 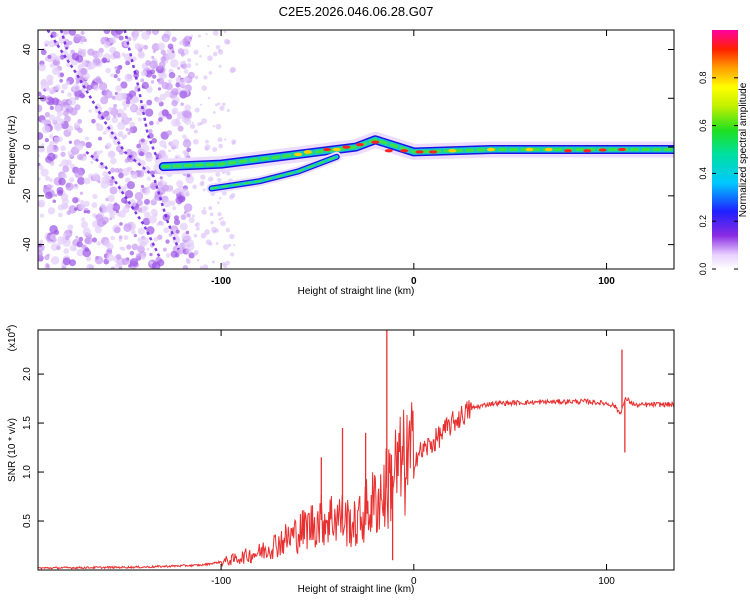 I want to click on snr-multiplier-base: (x10, so click(x=12, y=341).